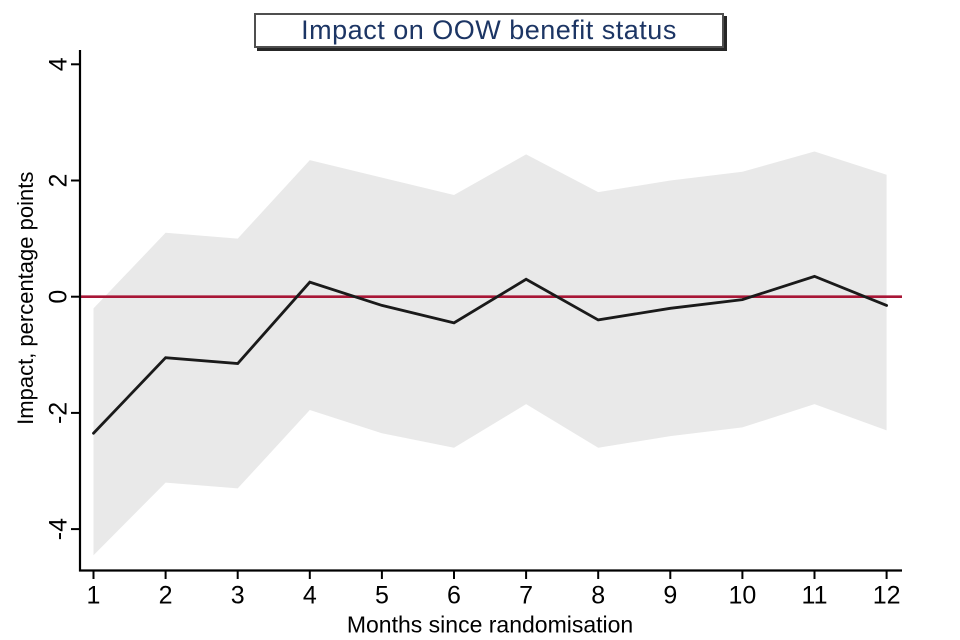 The height and width of the screenshot is (640, 960). I want to click on x-tick-label: 2, so click(166, 596).